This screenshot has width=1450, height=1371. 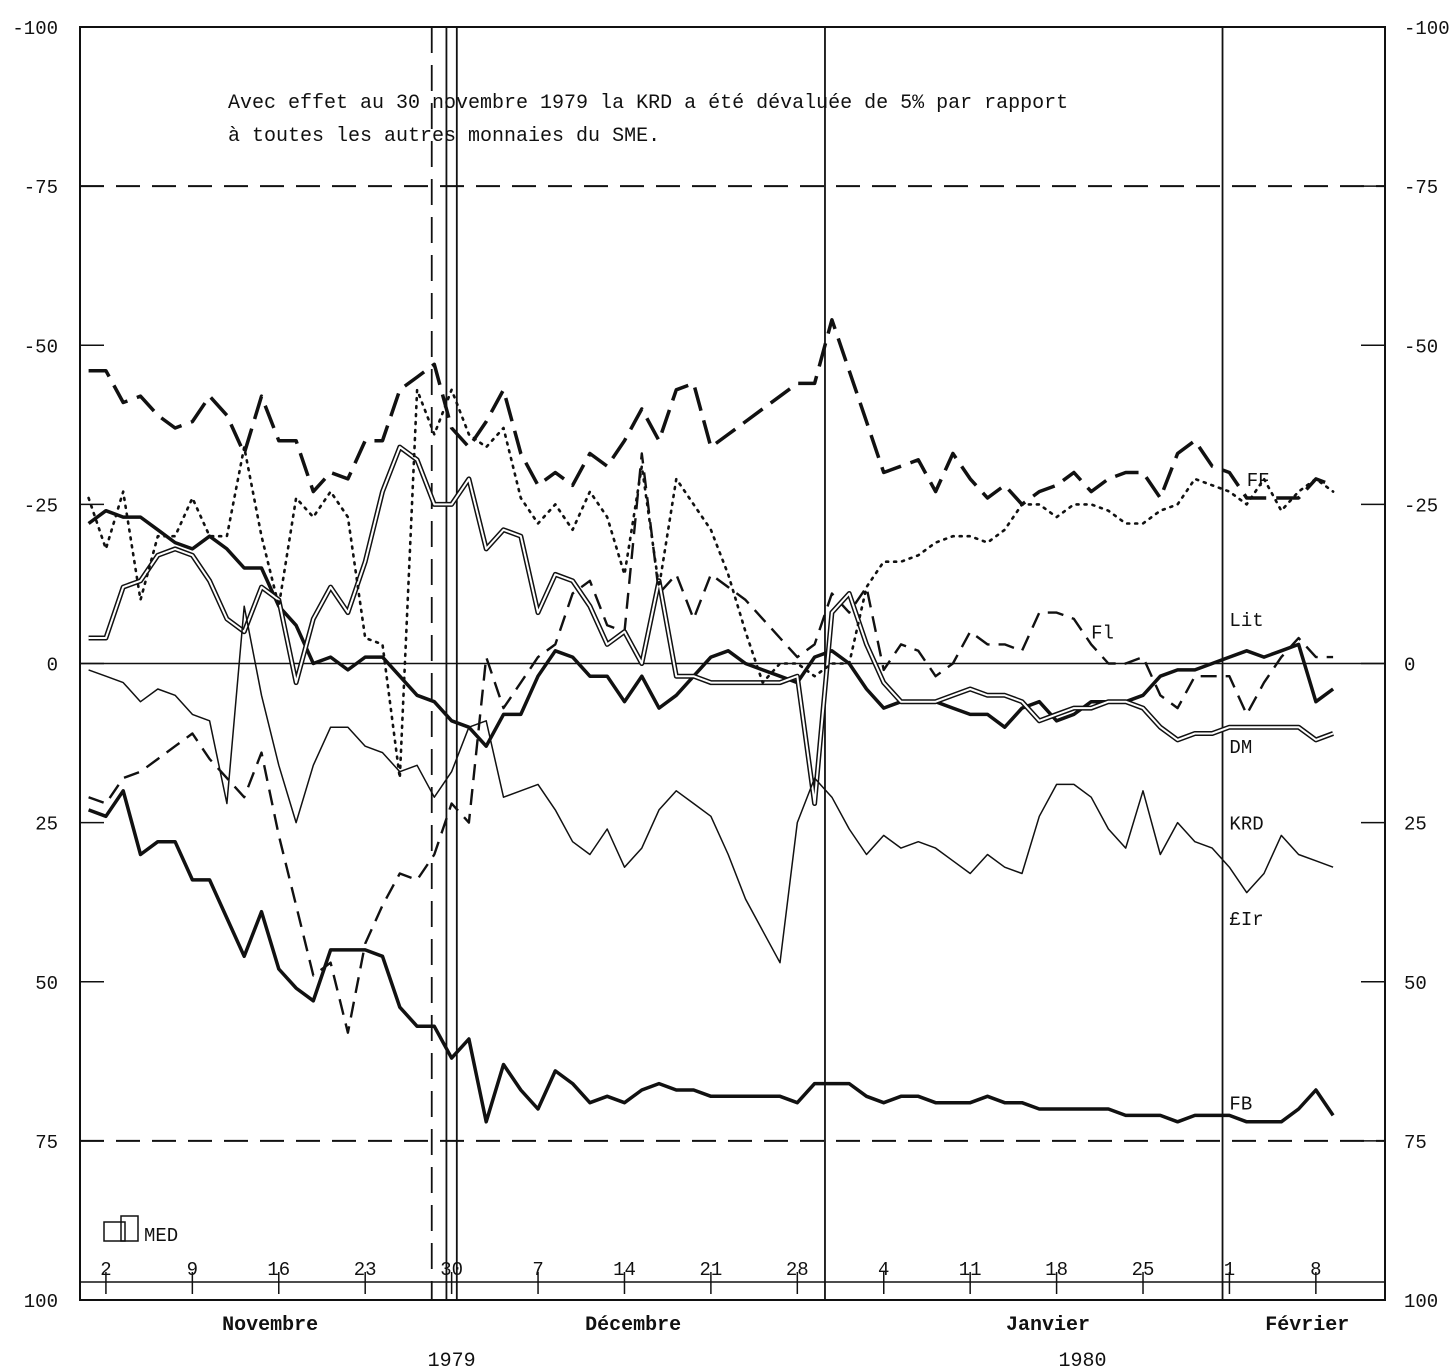 I want to click on y-tick-label-right: 75, so click(x=1415, y=1143).